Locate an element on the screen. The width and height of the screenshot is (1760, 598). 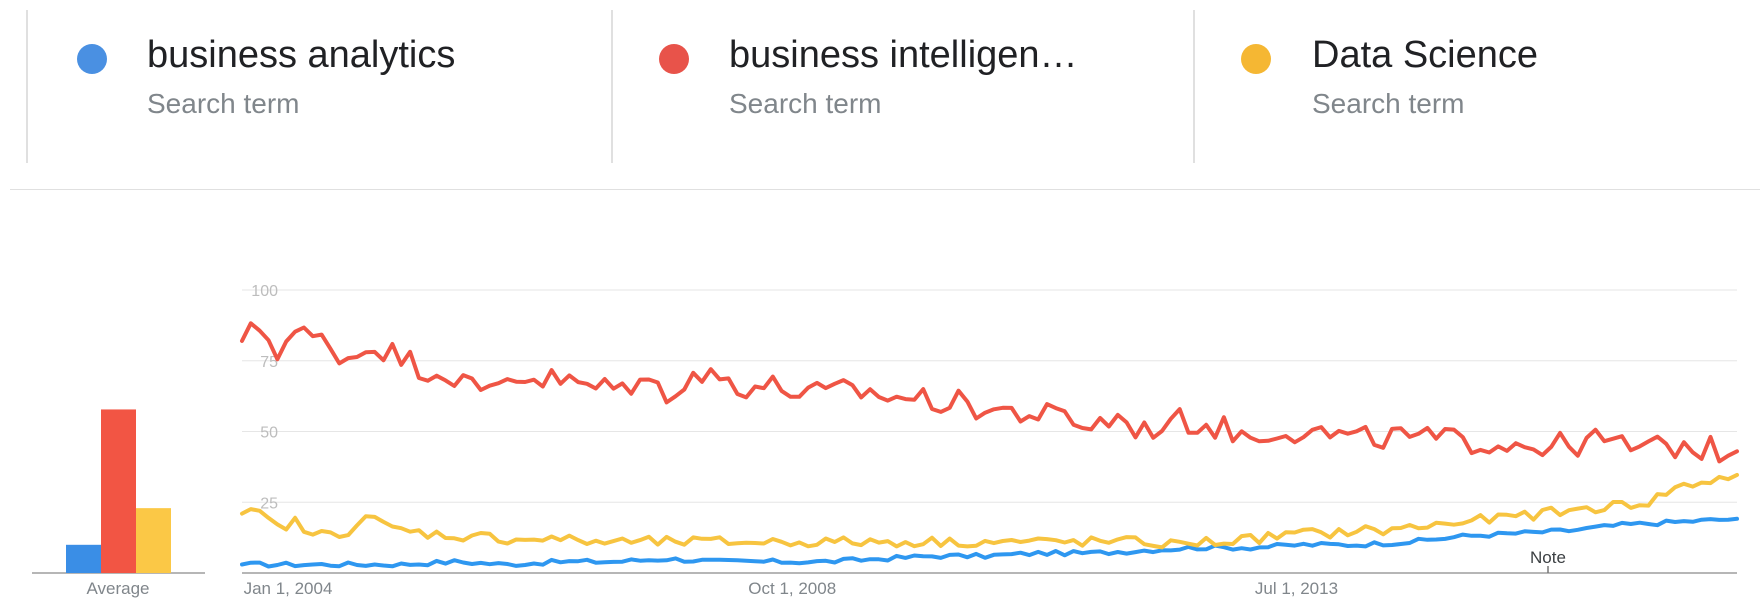
legend-bottom-divider is located at coordinates (885, 189).